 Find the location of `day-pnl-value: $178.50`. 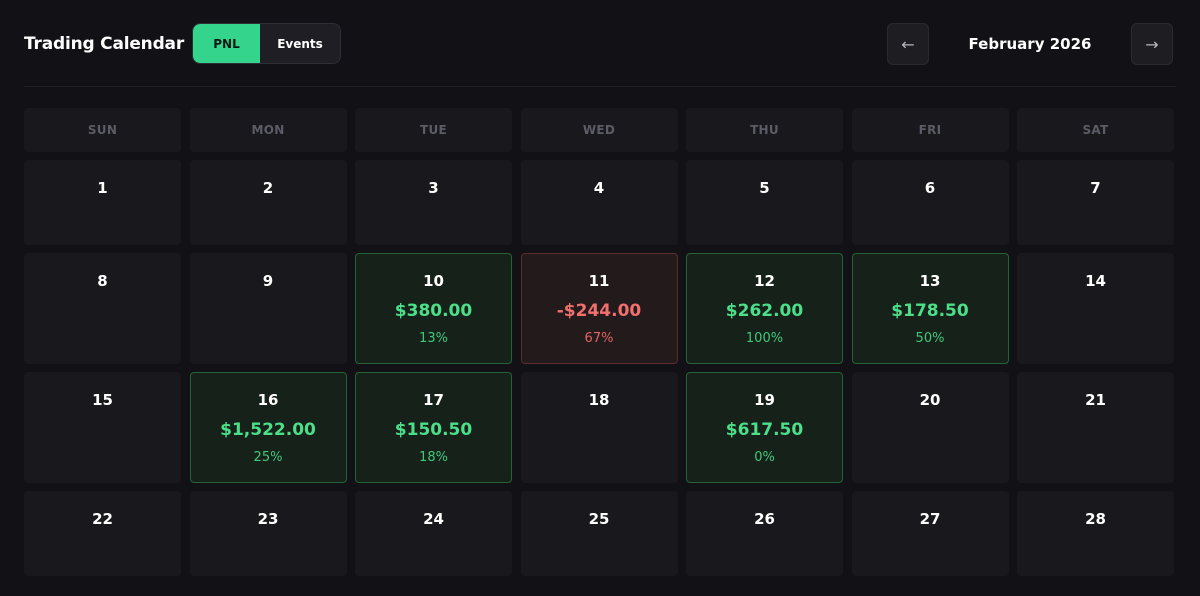

day-pnl-value: $178.50 is located at coordinates (930, 311).